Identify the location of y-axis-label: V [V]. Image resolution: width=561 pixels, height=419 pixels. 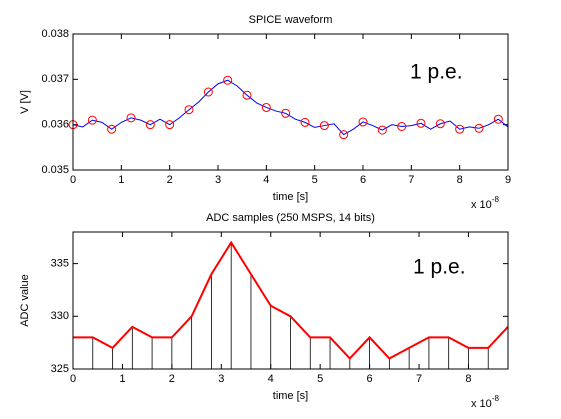
(25, 102).